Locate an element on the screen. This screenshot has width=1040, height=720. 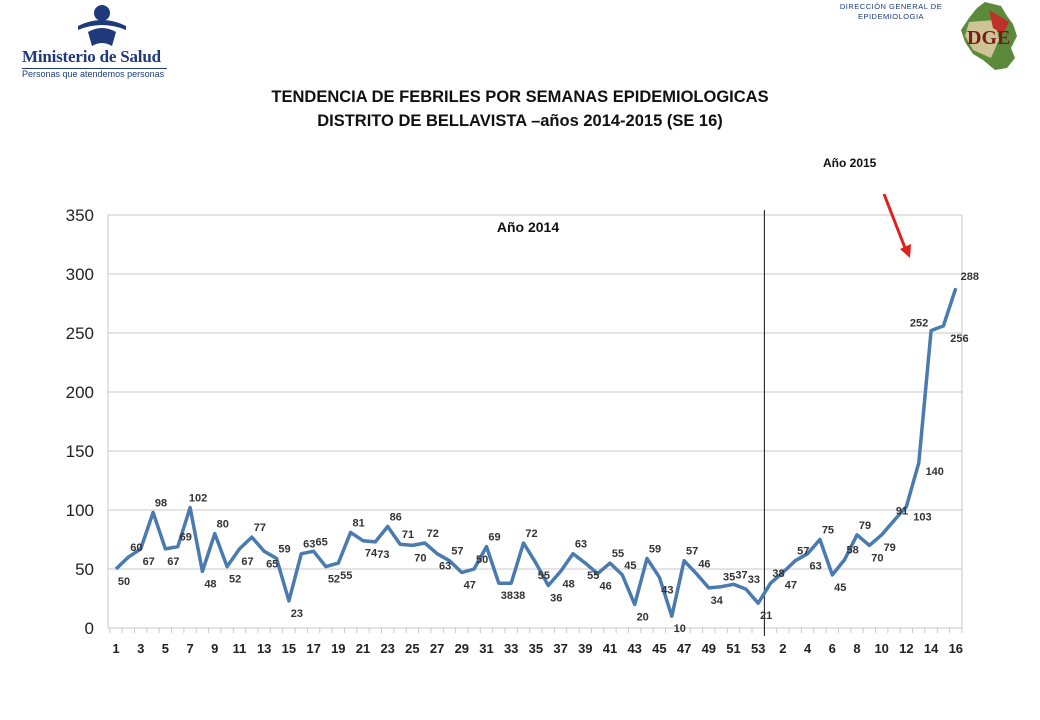
x-tick-label: 5 is located at coordinates (165, 648).